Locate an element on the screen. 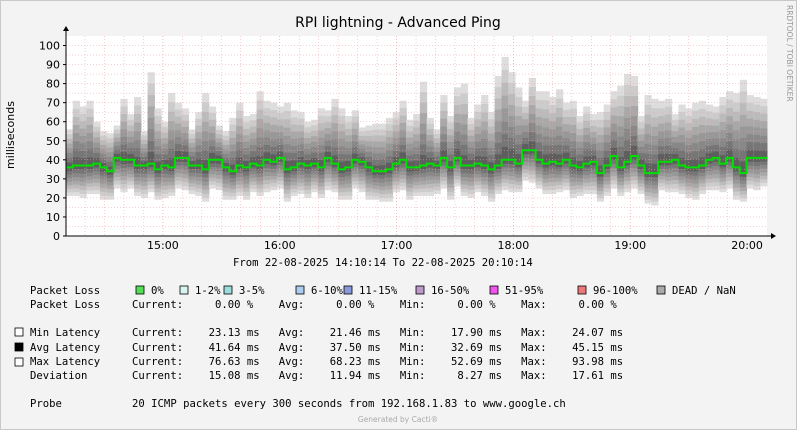  rrdtool-credit: RRDTOOL / TOBI OETIKER is located at coordinates (789, 53).